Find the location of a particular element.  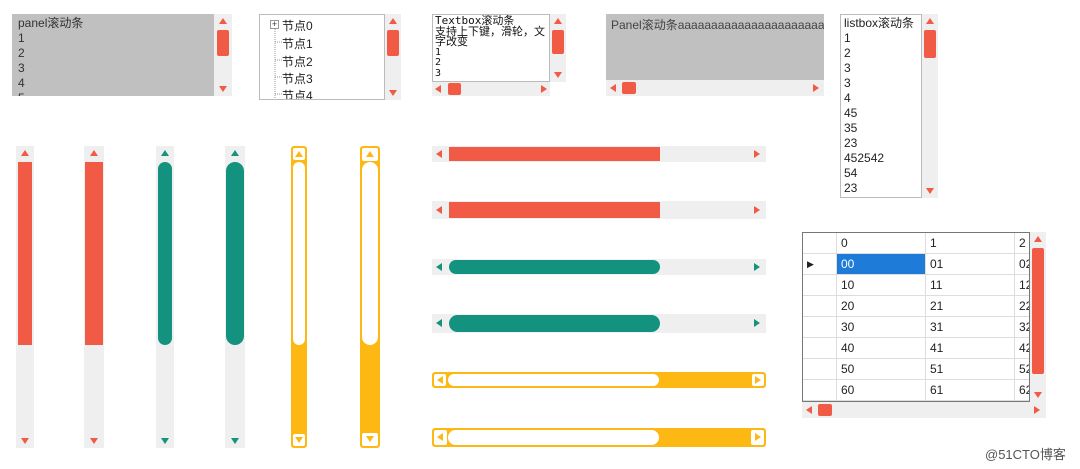

textbox-hscrollbar is located at coordinates (491, 89).